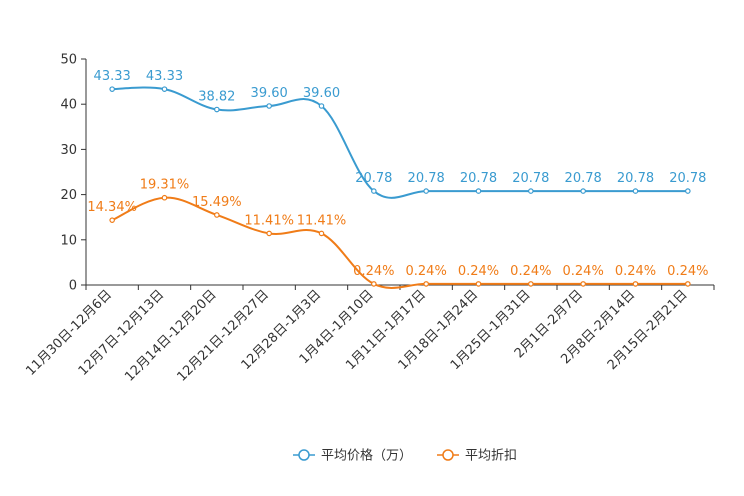  What do you see at coordinates (68, 60) in the screenshot?
I see `y-tick-label: 50` at bounding box center [68, 60].